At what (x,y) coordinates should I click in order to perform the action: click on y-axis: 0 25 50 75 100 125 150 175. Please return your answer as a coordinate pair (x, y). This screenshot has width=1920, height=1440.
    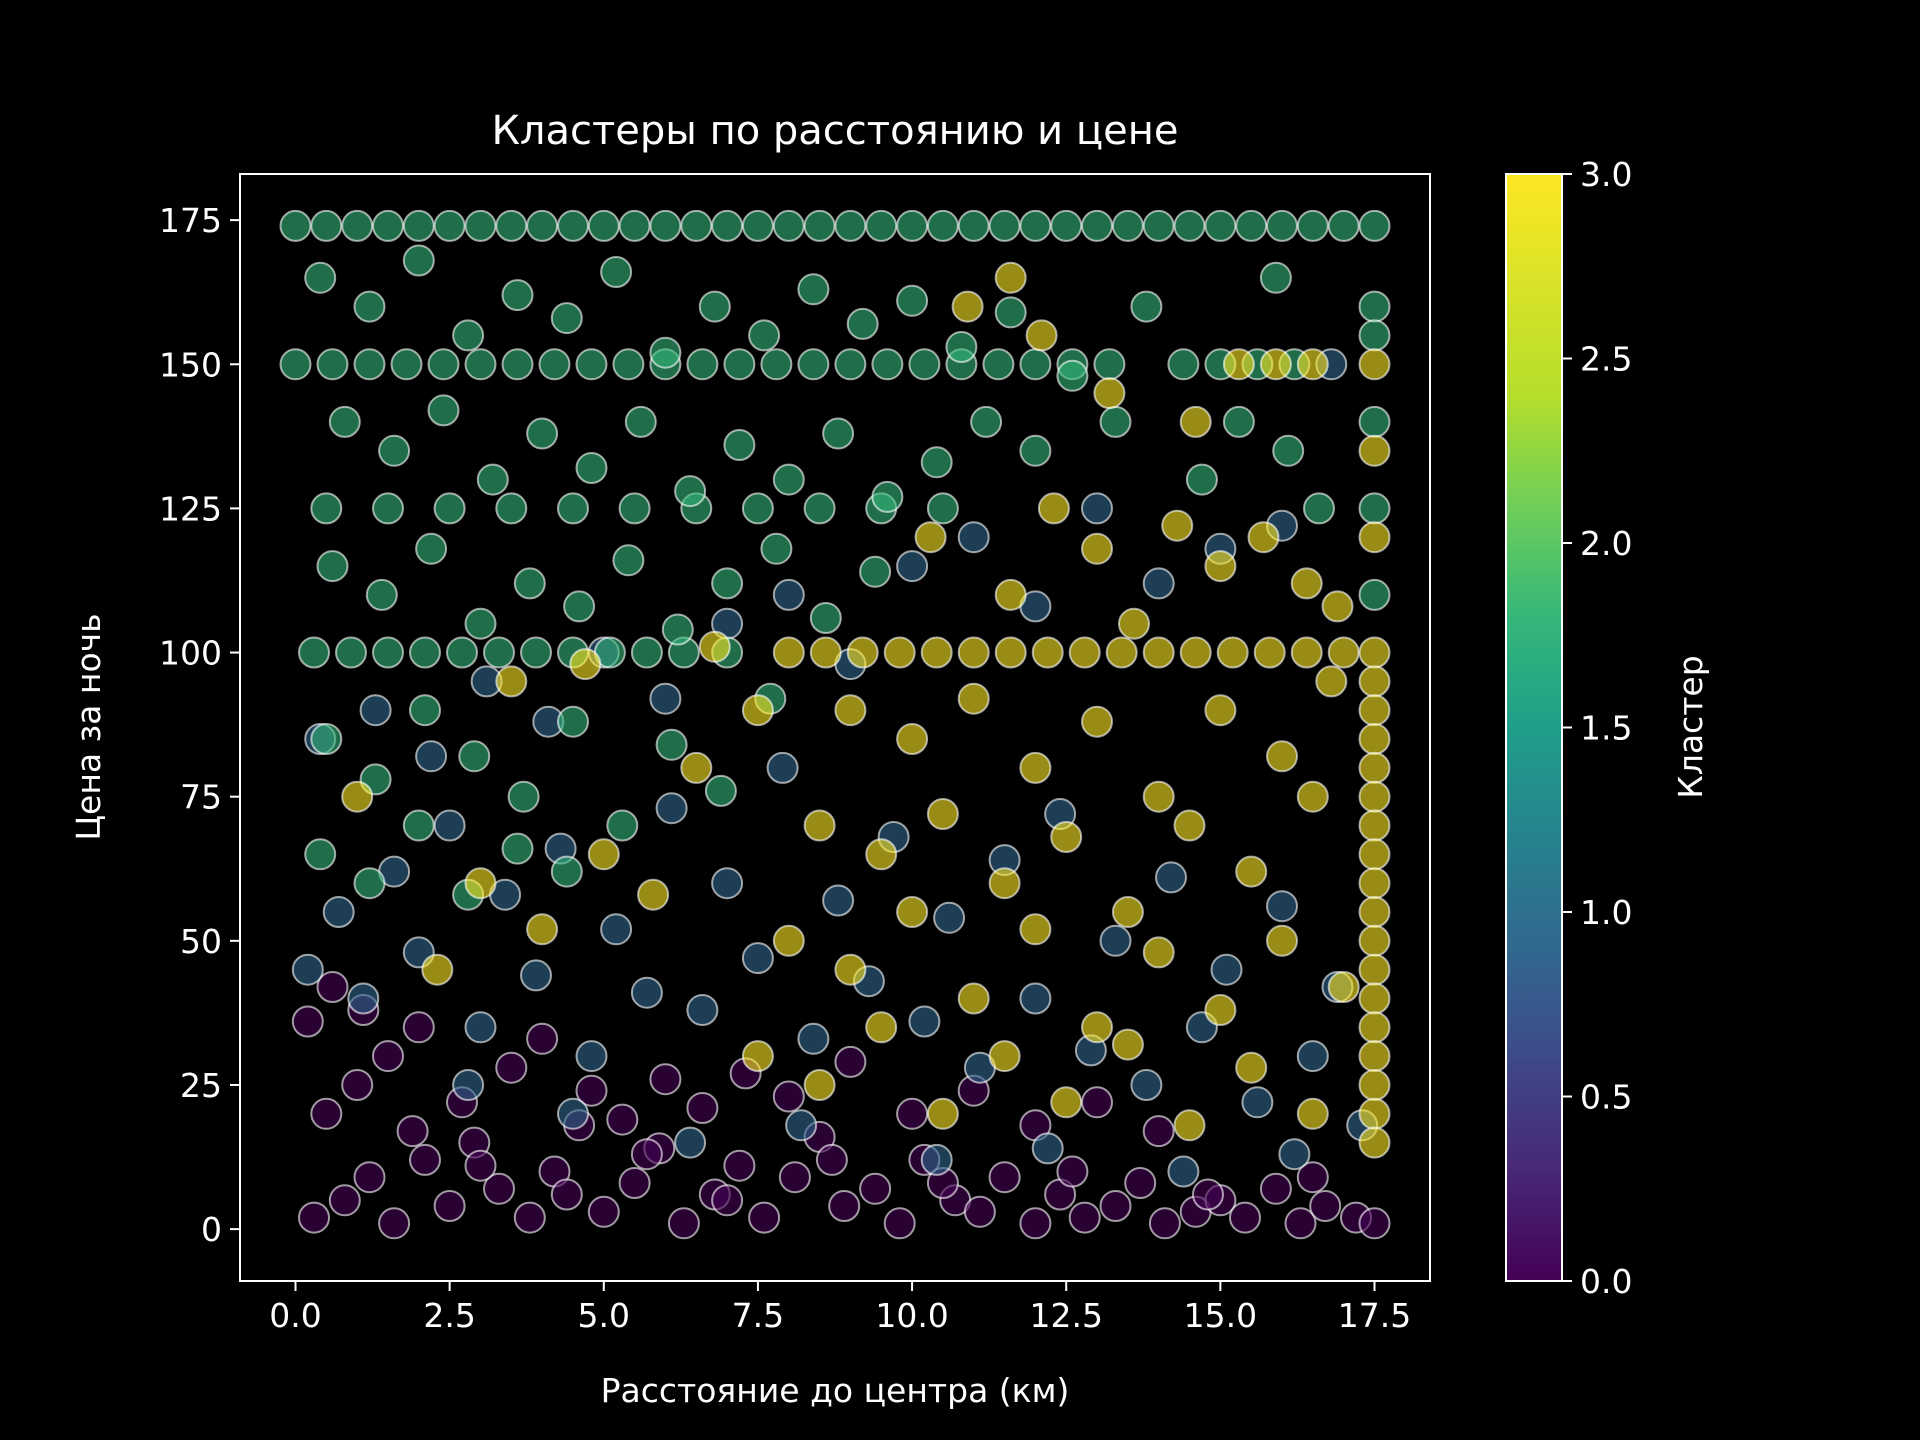
    Looking at the image, I should click on (199, 725).